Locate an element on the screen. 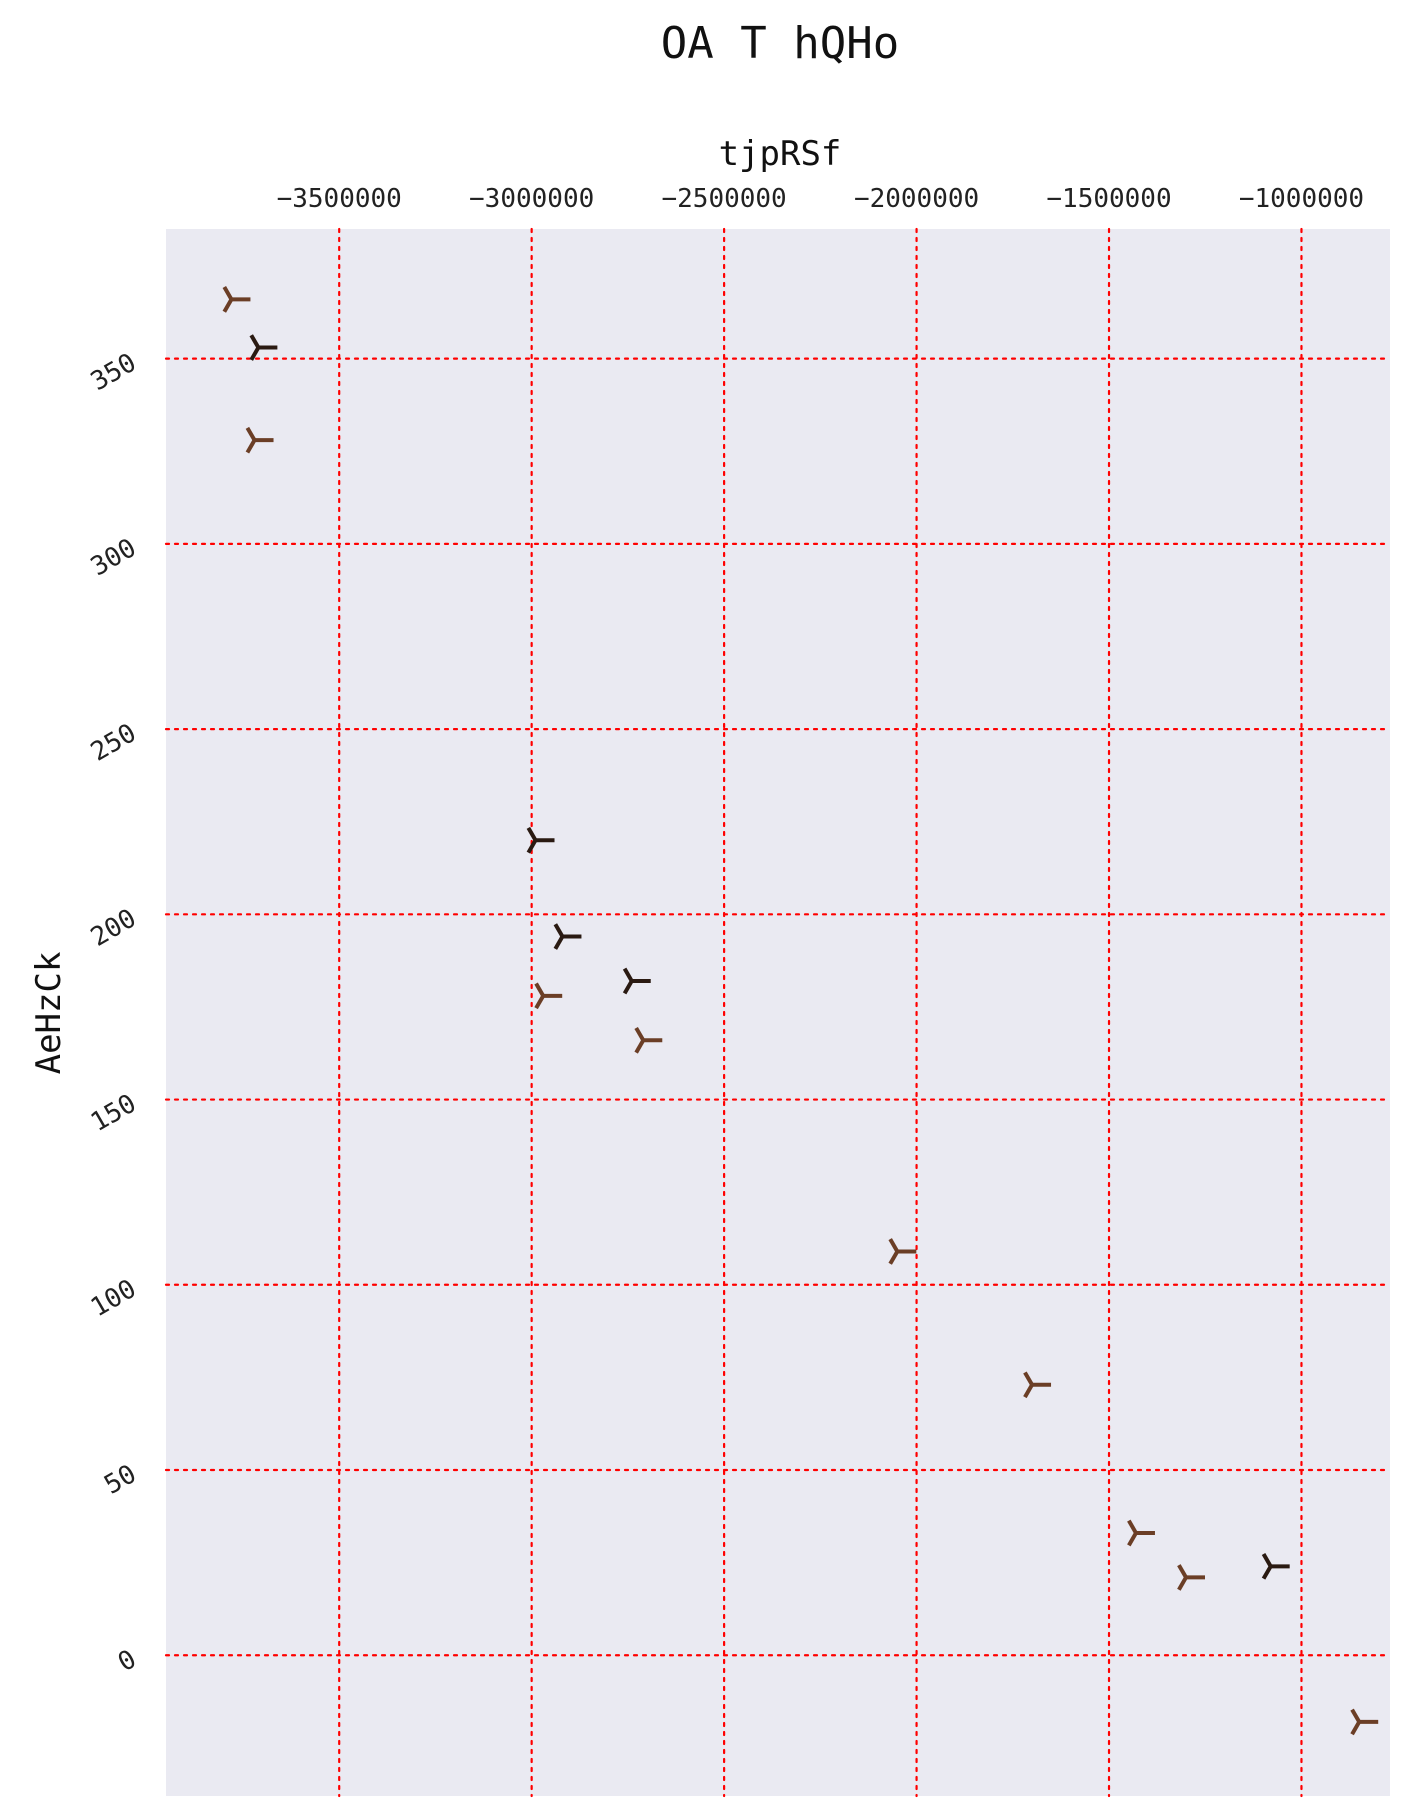 The image size is (1414, 1818). y-tick-label: 50 is located at coordinates (120, 1480).